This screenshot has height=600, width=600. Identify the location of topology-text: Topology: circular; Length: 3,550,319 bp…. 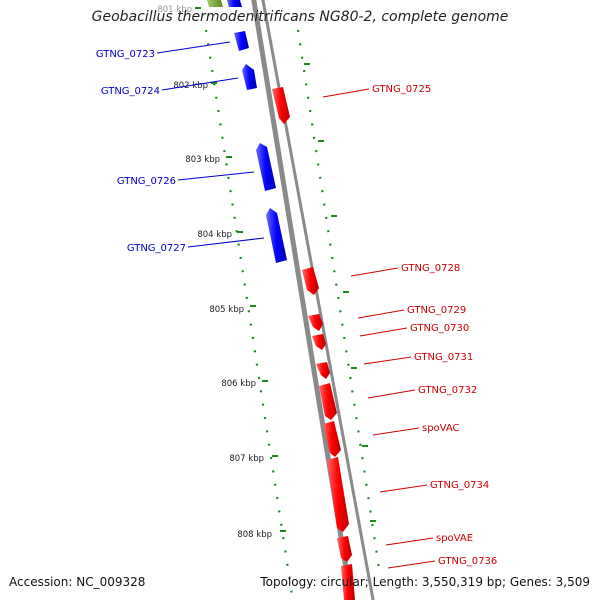
(425, 582).